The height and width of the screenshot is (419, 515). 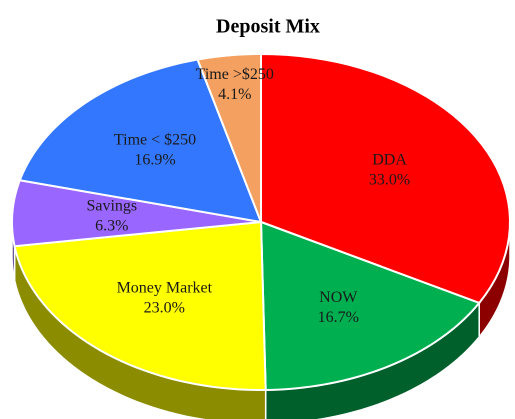 What do you see at coordinates (389, 159) in the screenshot?
I see `slice-label: DDA` at bounding box center [389, 159].